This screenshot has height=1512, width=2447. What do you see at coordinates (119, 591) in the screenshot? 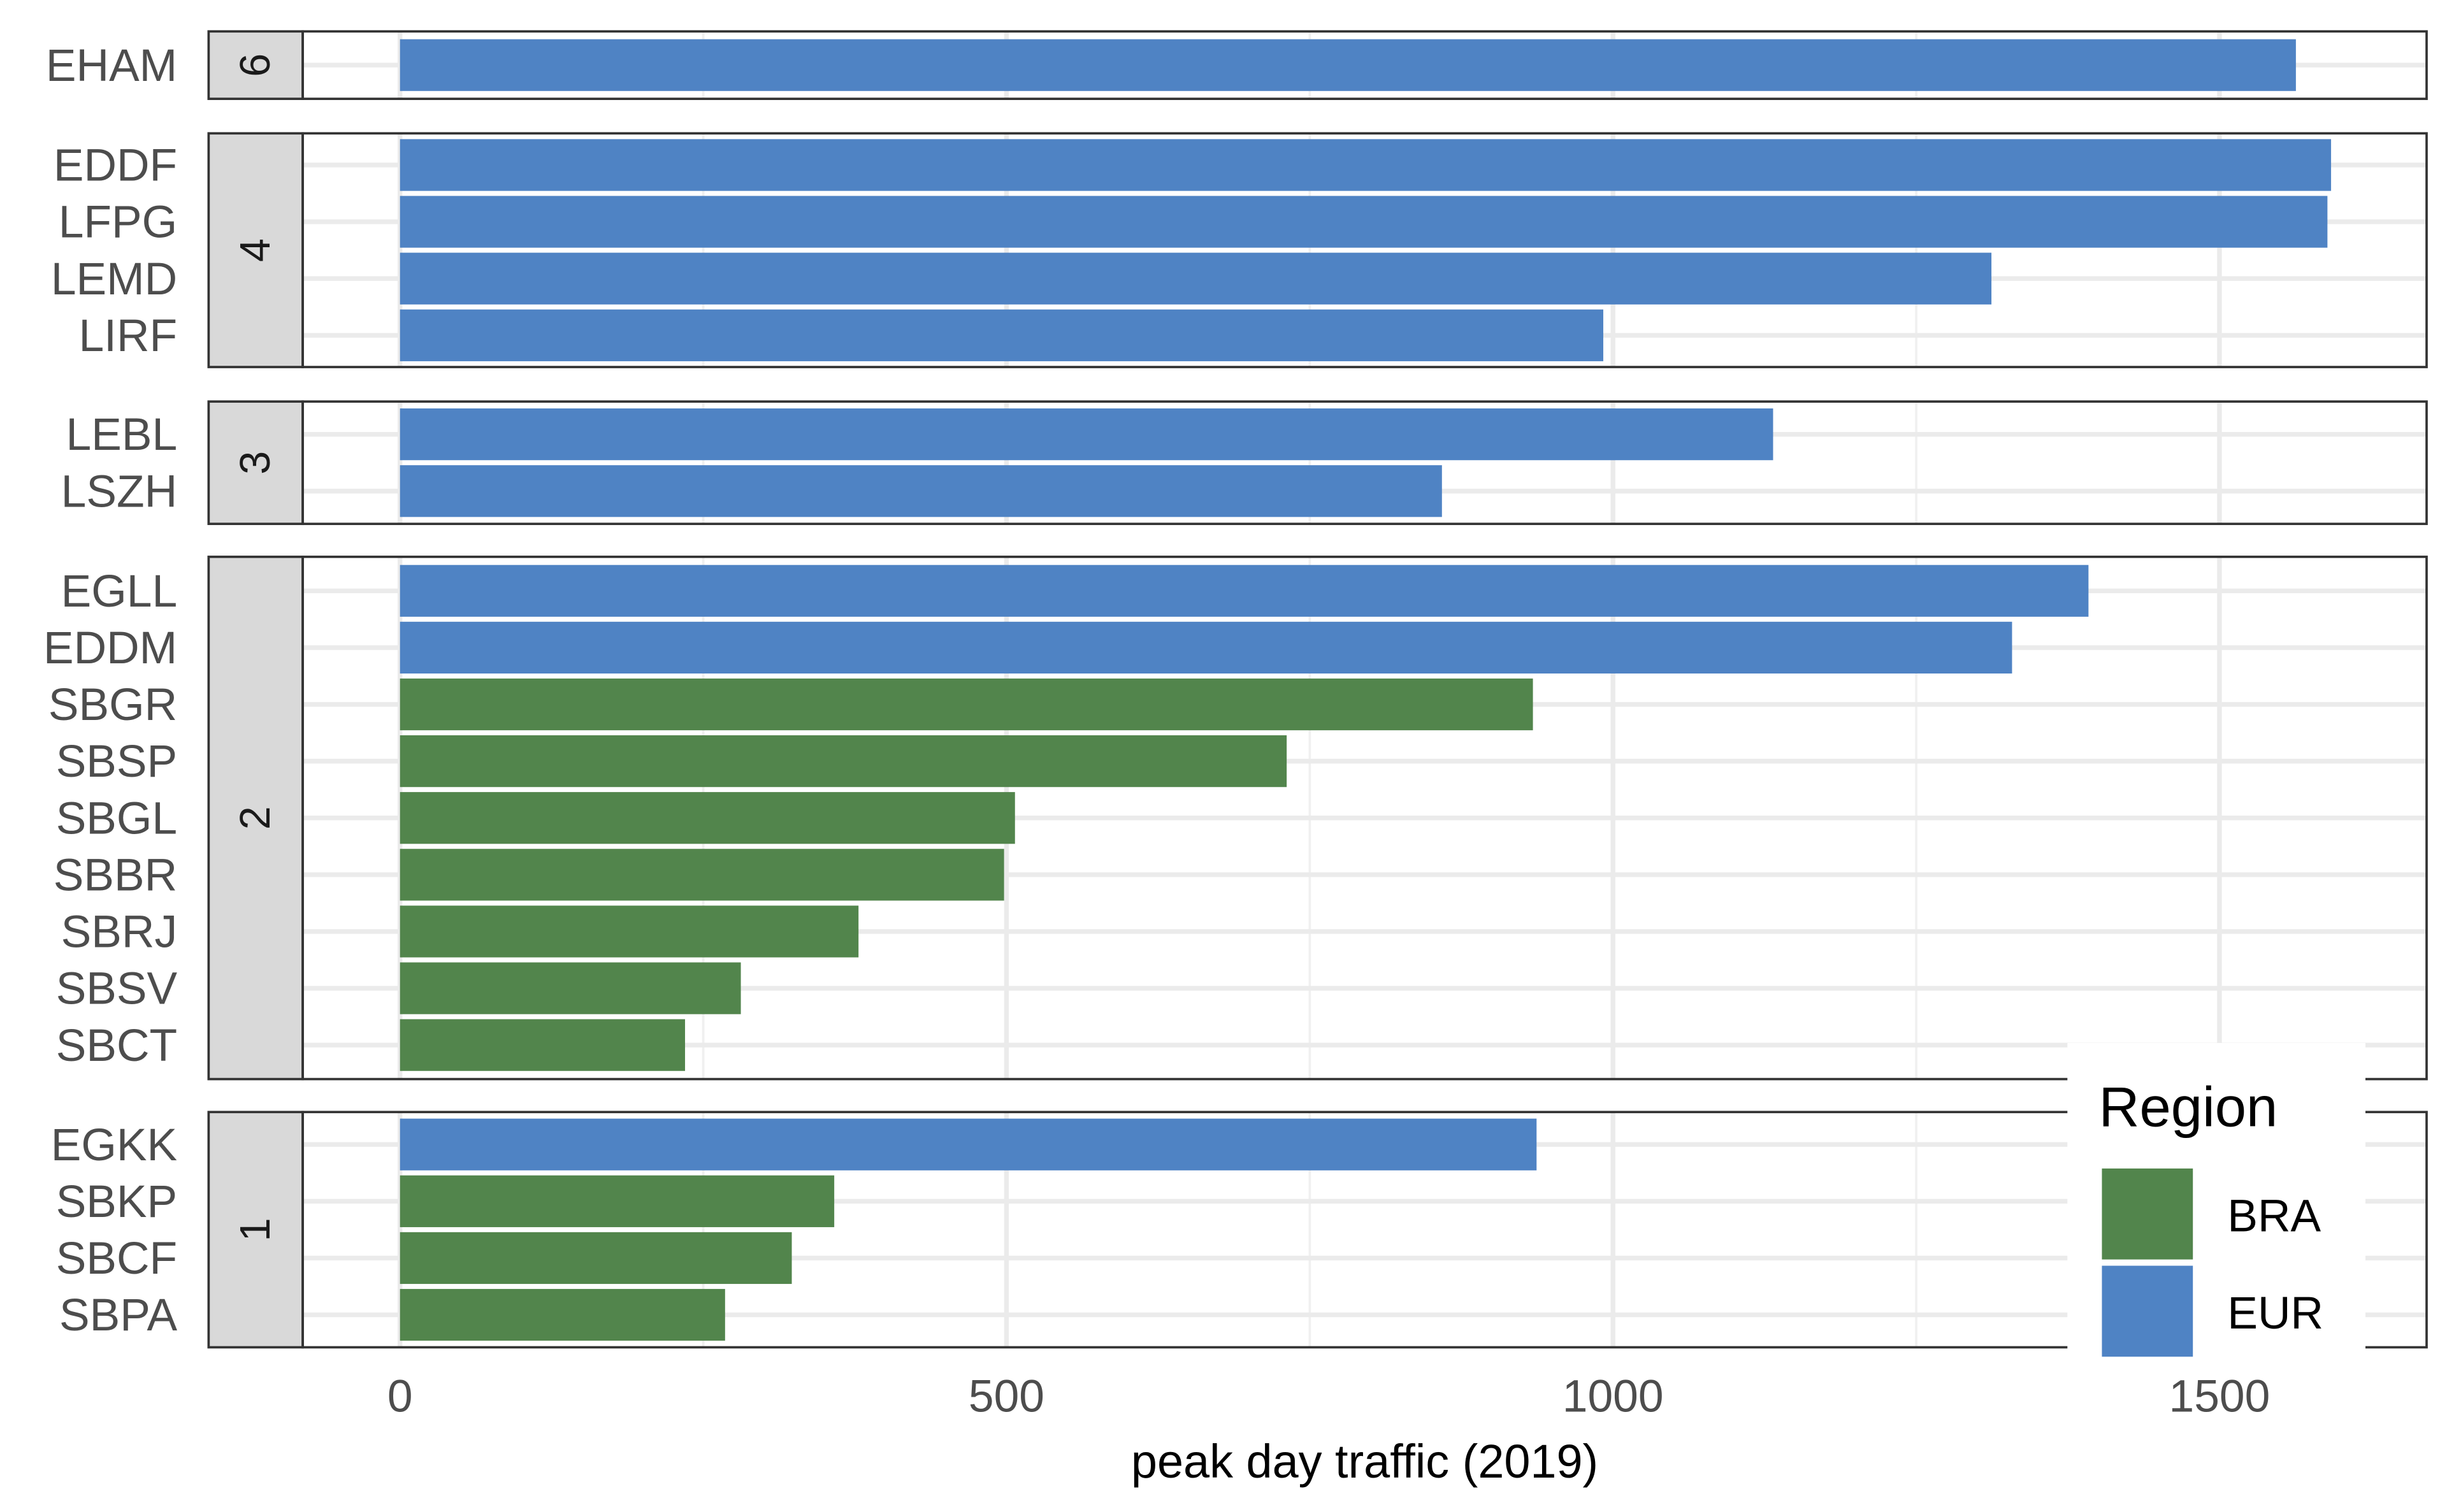
I see `y-tick-label: EGLL` at bounding box center [119, 591].